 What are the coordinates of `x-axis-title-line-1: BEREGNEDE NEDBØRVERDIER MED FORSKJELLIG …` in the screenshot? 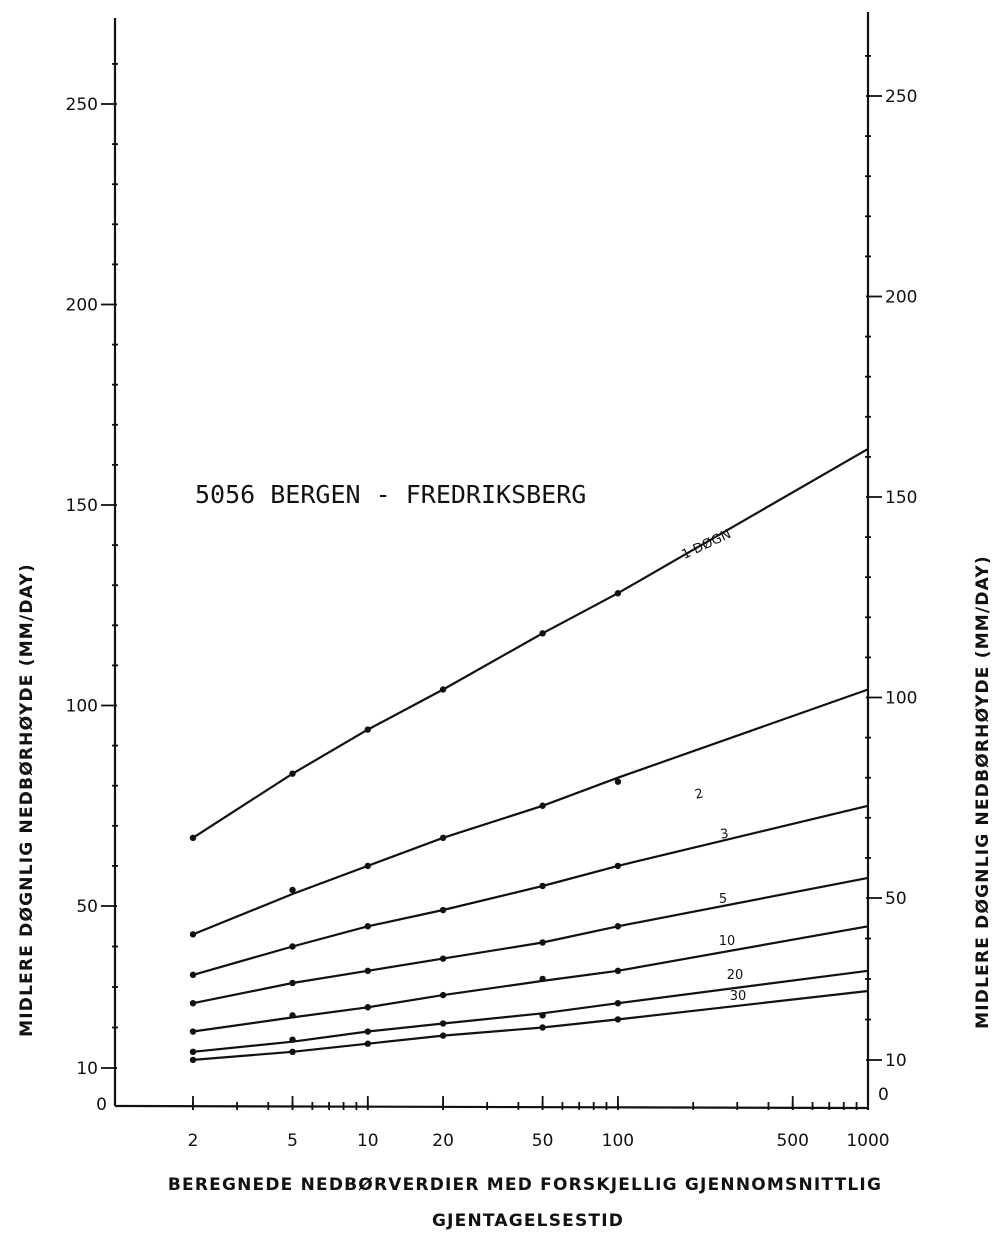 It's located at (525, 1185).